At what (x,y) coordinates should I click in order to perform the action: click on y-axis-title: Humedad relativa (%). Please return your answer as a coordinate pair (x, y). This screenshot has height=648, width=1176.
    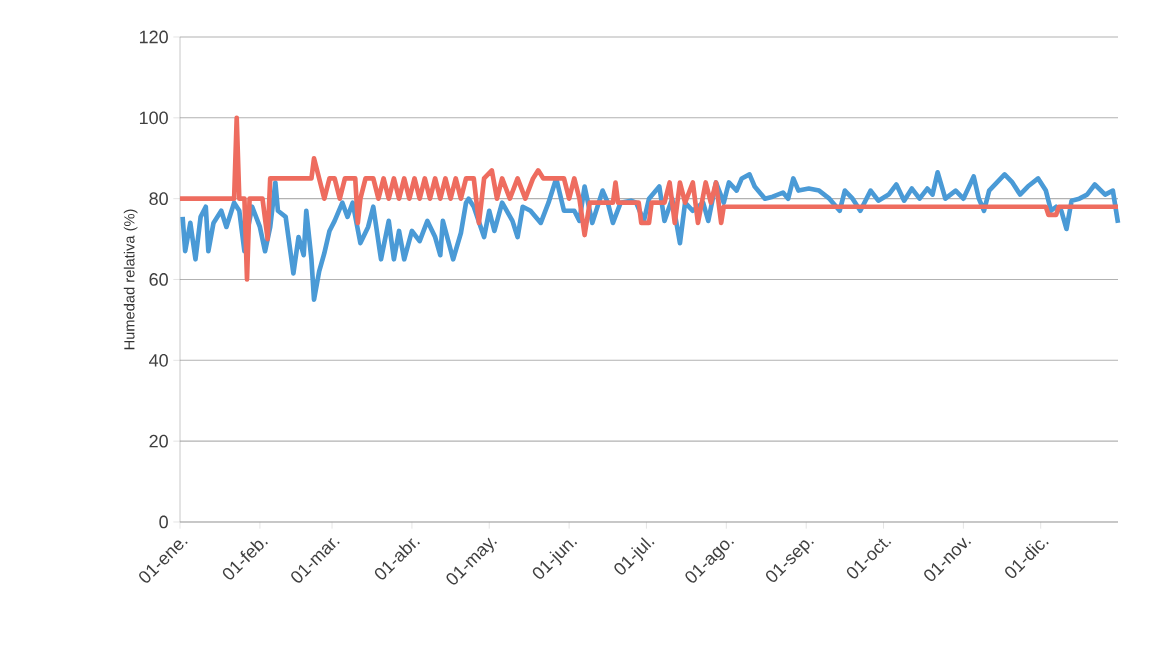
    Looking at the image, I should click on (130, 279).